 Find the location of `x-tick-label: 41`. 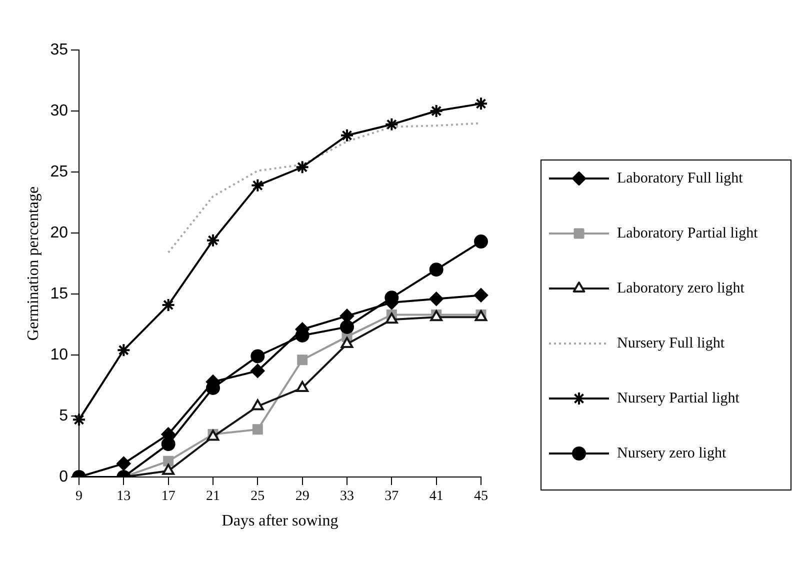

x-tick-label: 41 is located at coordinates (436, 496).